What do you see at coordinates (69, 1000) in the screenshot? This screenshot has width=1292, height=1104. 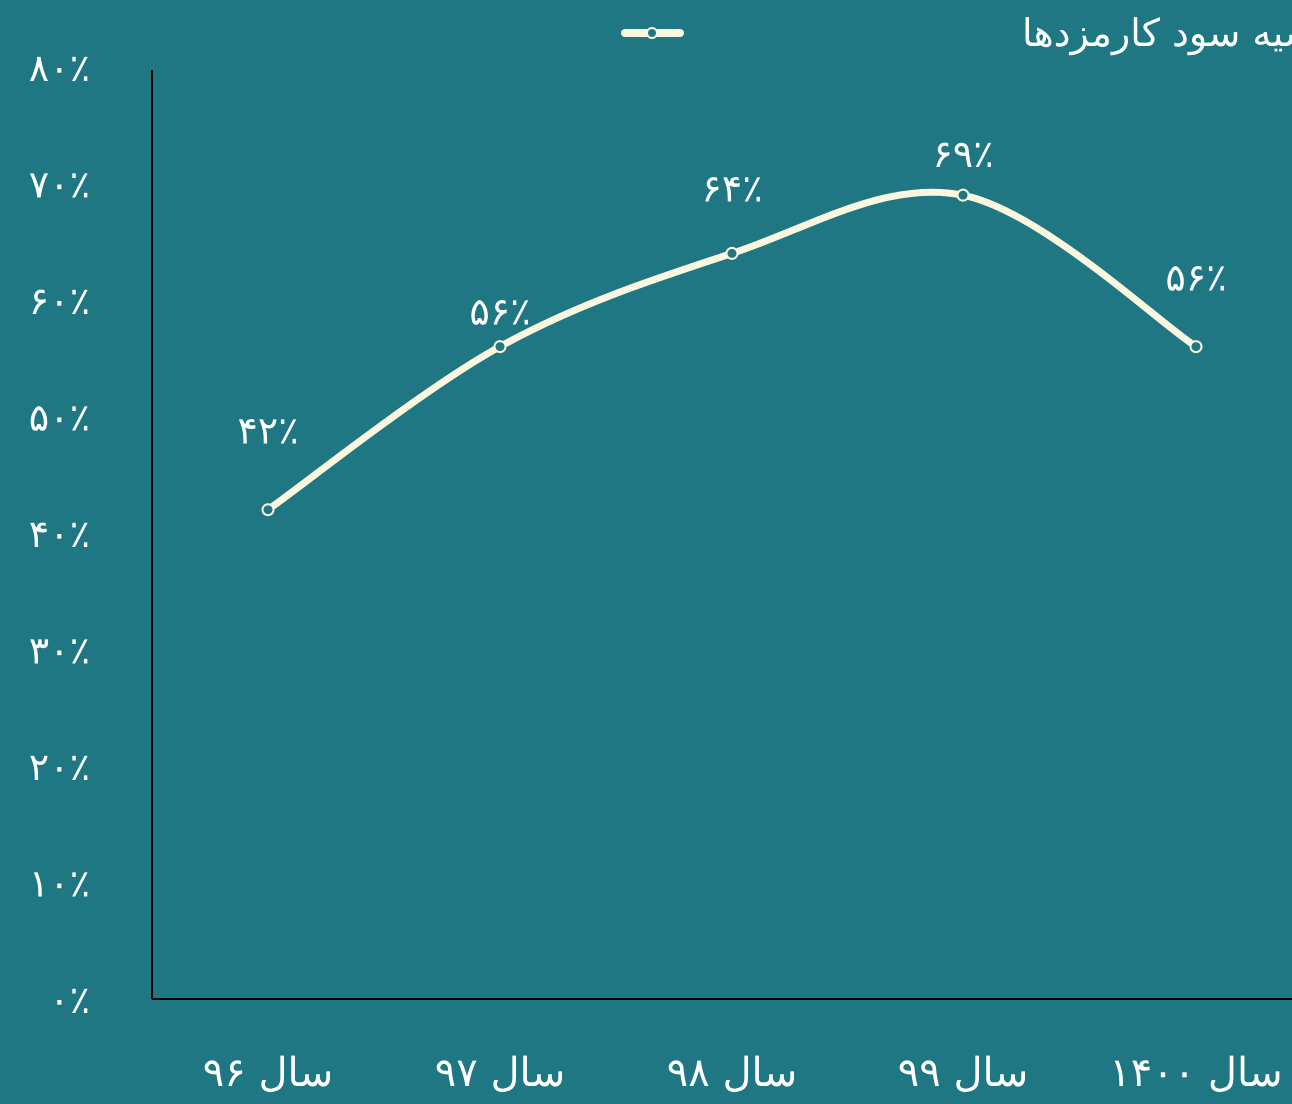 I see `y-tick-label: ۰٪` at bounding box center [69, 1000].